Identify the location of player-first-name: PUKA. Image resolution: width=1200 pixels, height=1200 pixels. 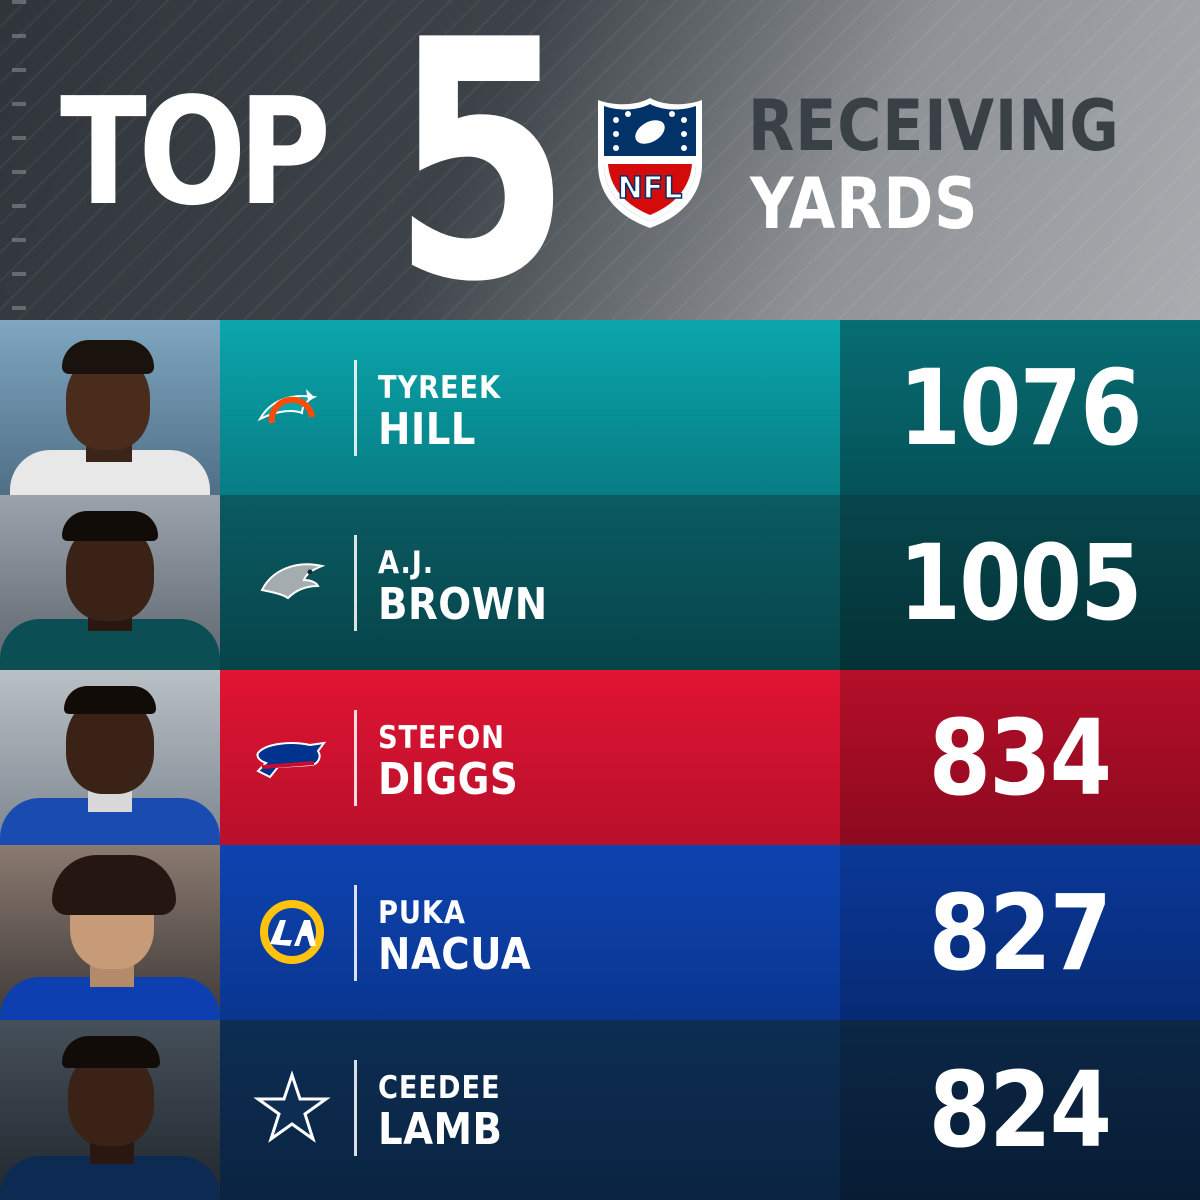
(422, 913).